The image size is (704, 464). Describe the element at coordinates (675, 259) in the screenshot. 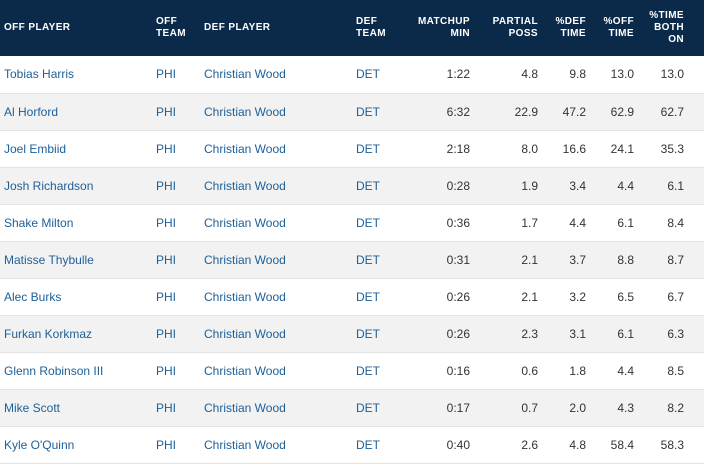

I see `time-both-on-cell: 8.7` at that location.